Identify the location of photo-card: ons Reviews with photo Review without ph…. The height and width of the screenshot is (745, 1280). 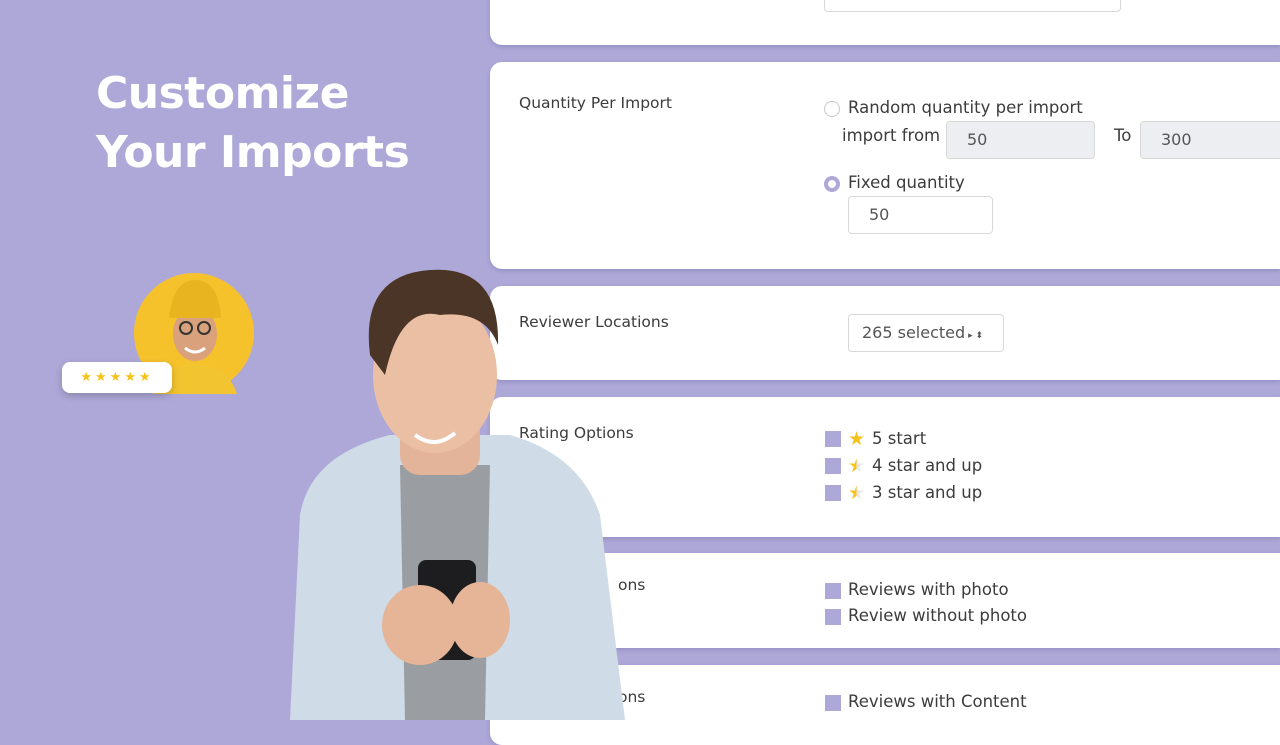
(885, 600).